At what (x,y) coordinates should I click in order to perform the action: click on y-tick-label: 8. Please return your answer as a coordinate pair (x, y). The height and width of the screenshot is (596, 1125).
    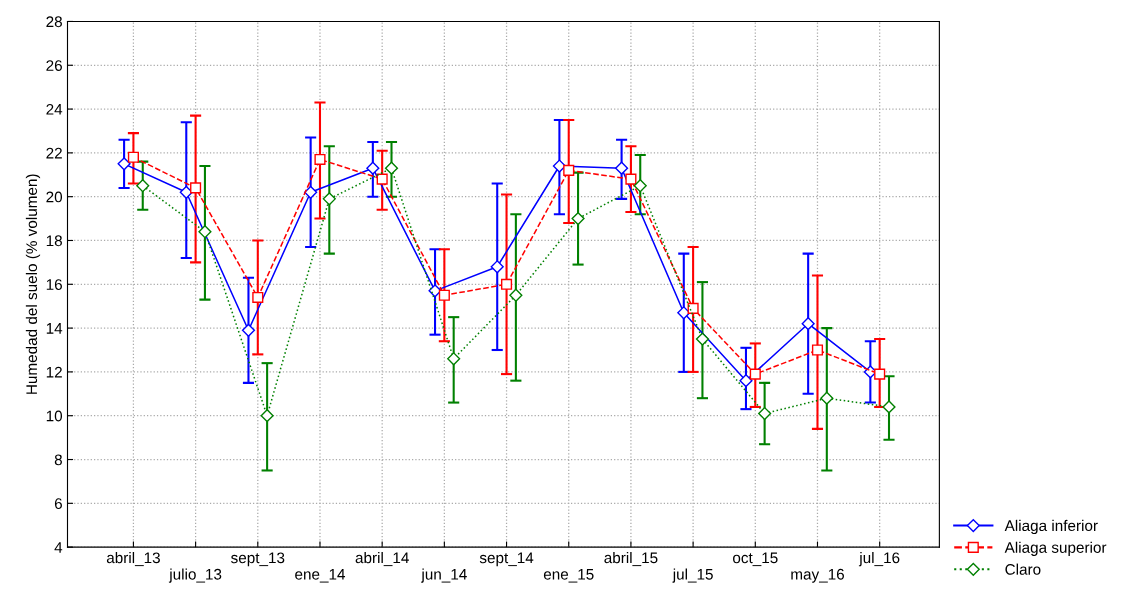
    Looking at the image, I should click on (58, 460).